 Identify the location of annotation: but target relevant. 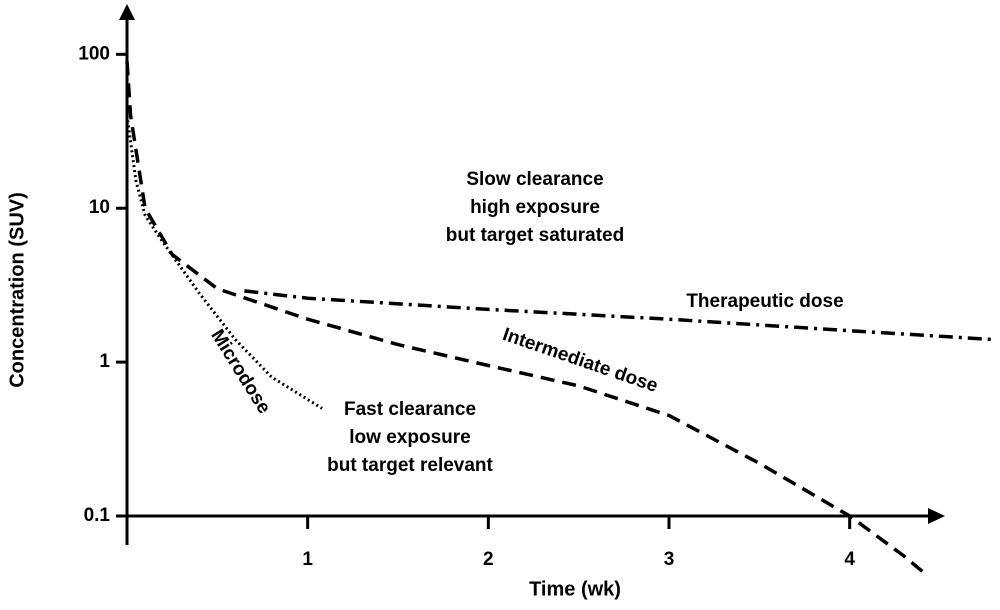
(410, 465).